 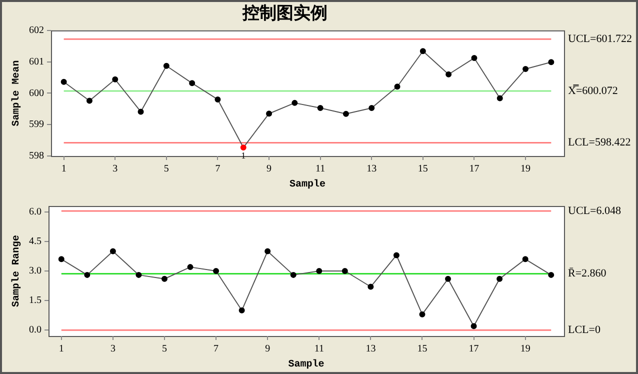 I want to click on ref-line-label: X̿=600.072, so click(x=593, y=90).